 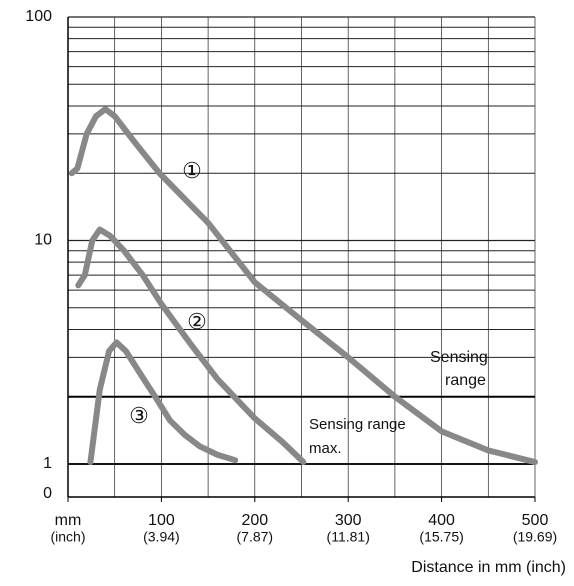 What do you see at coordinates (139, 415) in the screenshot?
I see `curve-label: ③` at bounding box center [139, 415].